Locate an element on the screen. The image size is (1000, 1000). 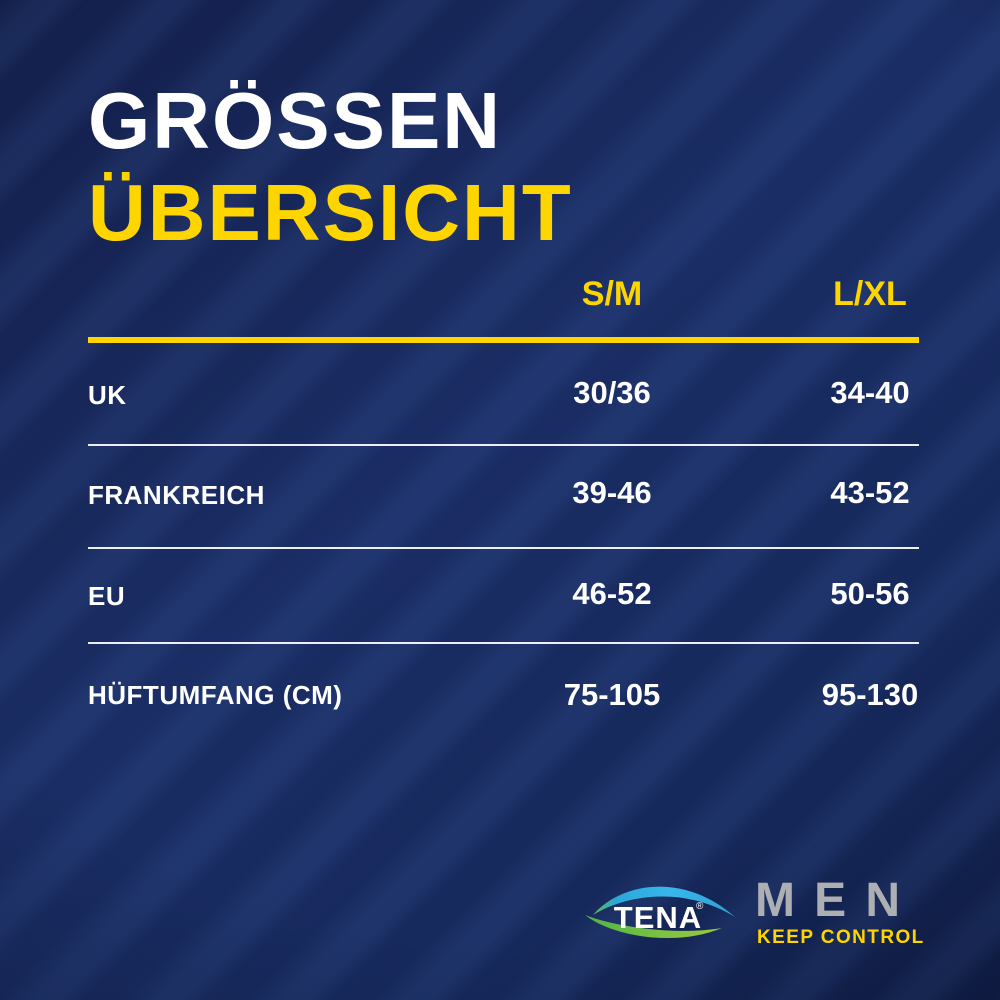
registered-trademark-icon: ® is located at coordinates (700, 906).